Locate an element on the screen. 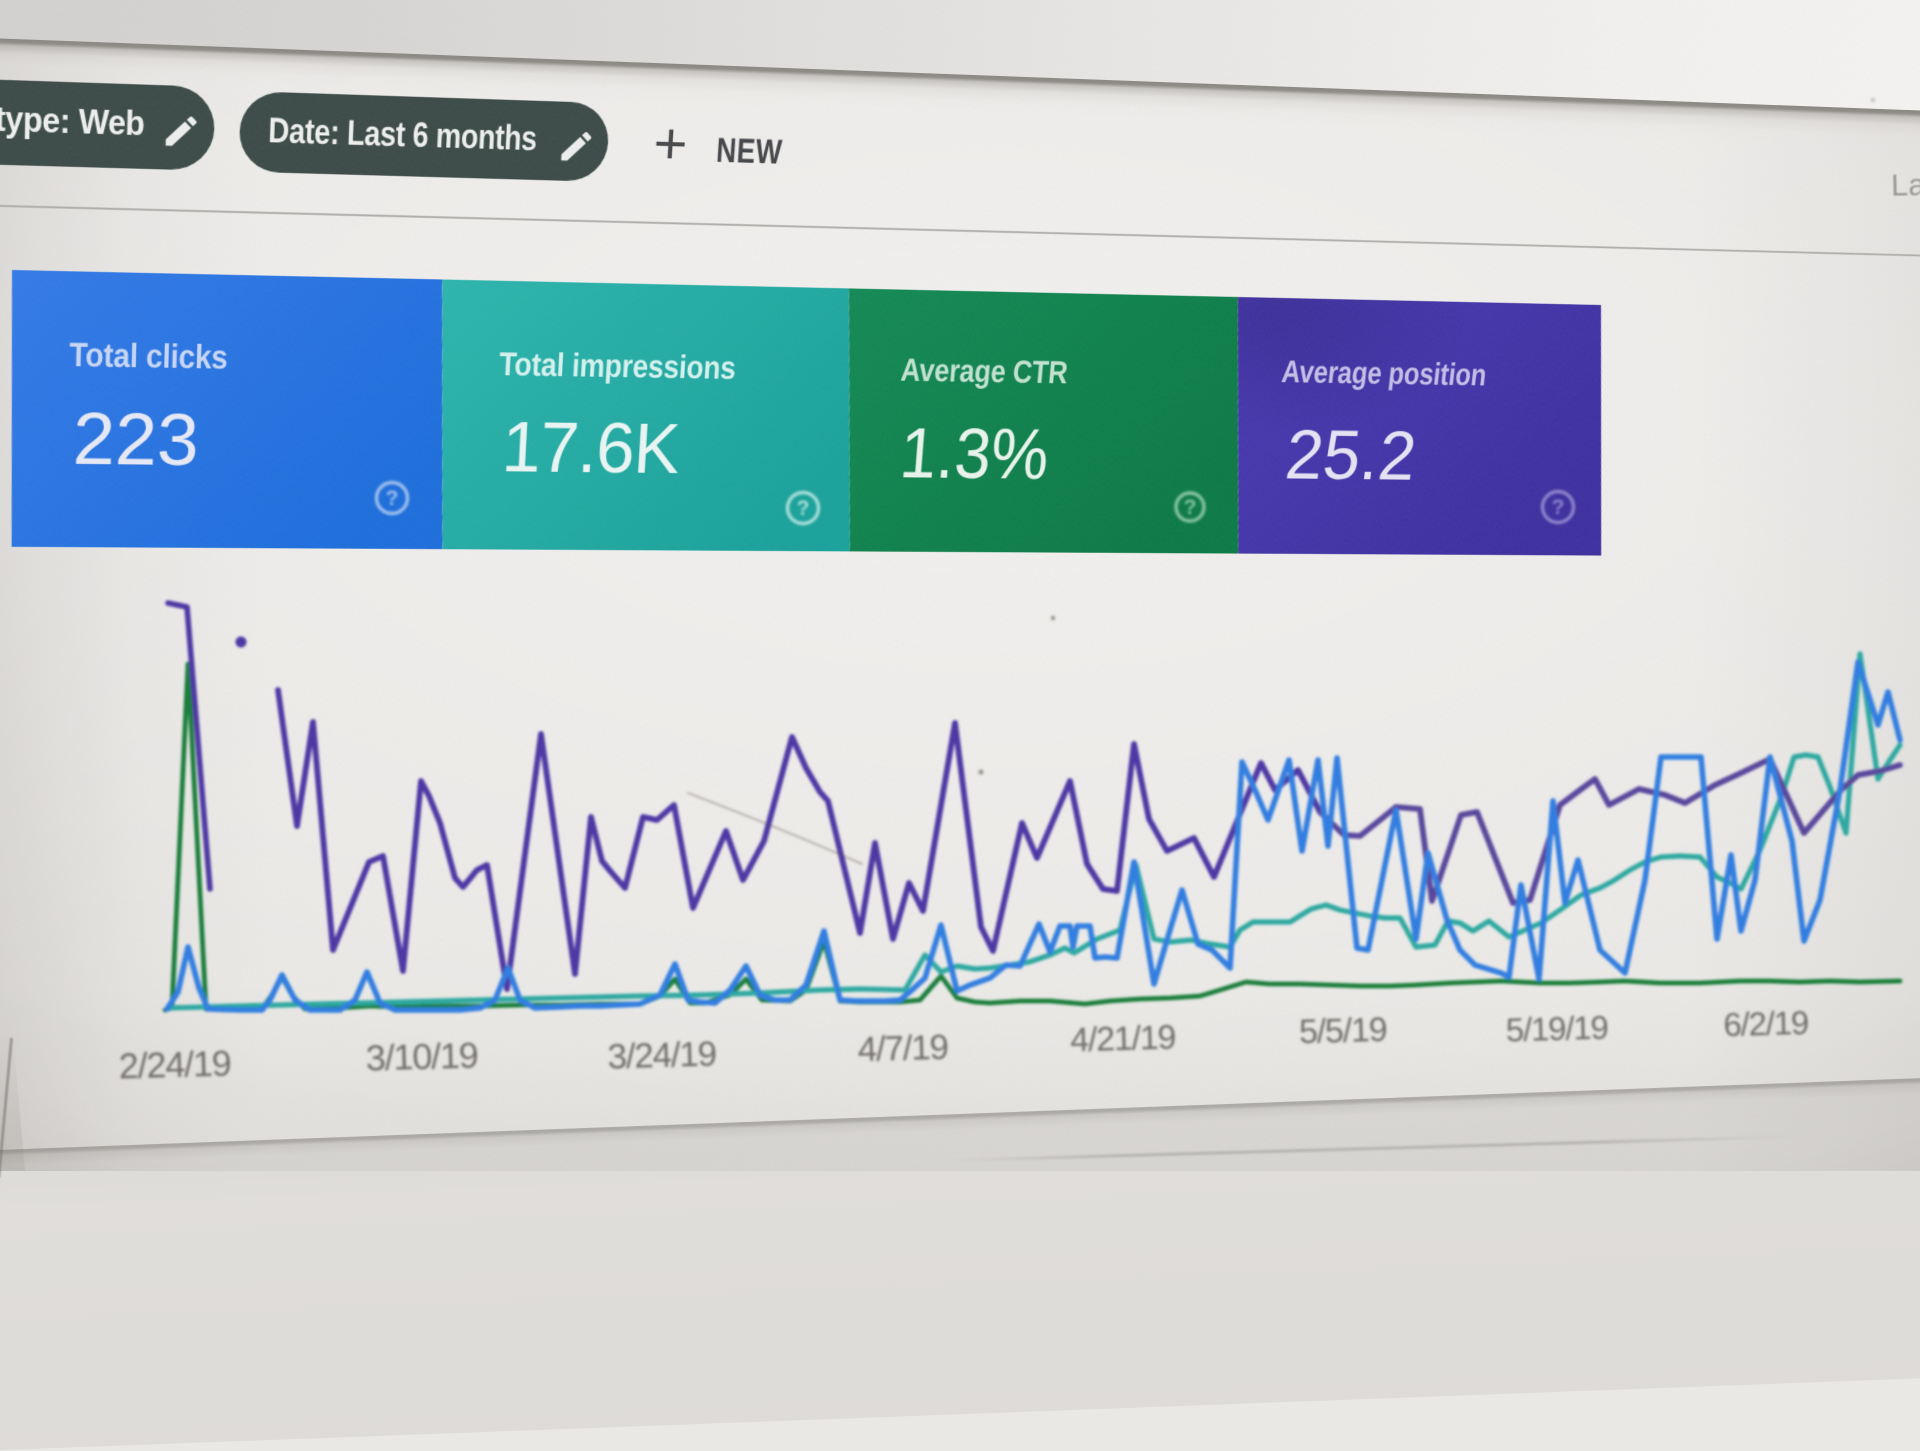 The image size is (1920, 1451). svg-text: 5/5/19 is located at coordinates (1343, 1031).